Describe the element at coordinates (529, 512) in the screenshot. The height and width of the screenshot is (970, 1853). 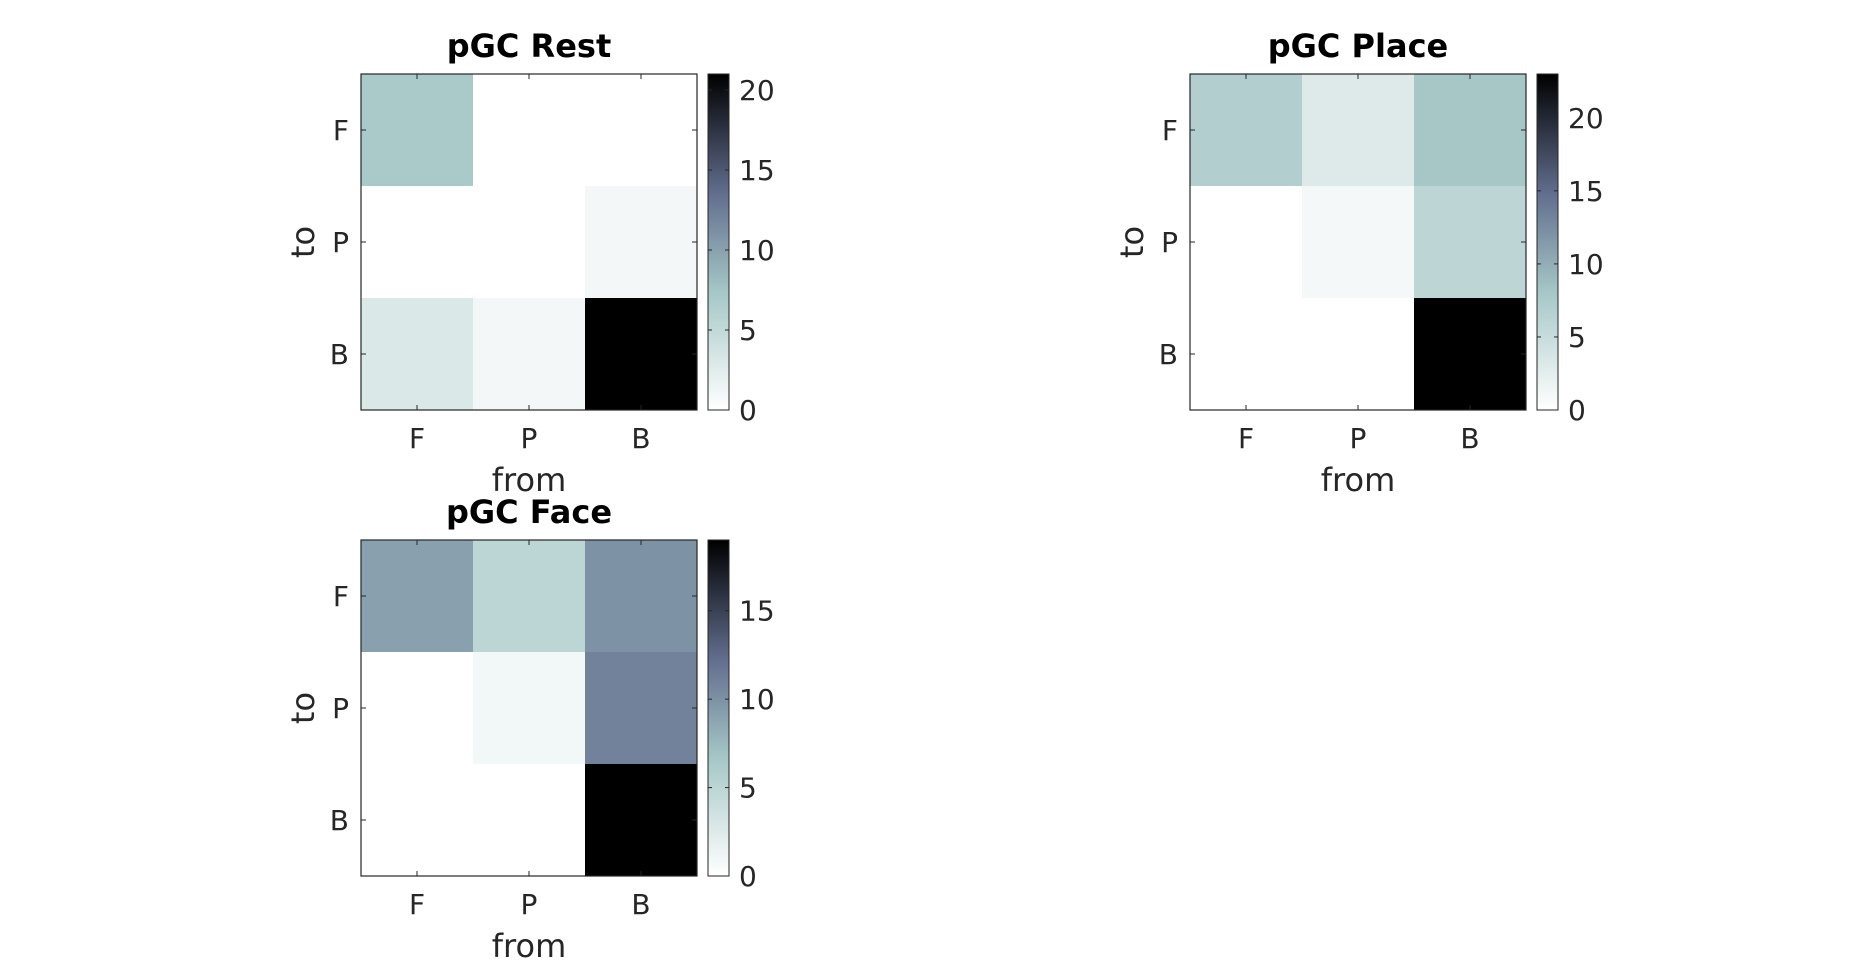
I see `chart-title: pGC Face` at that location.